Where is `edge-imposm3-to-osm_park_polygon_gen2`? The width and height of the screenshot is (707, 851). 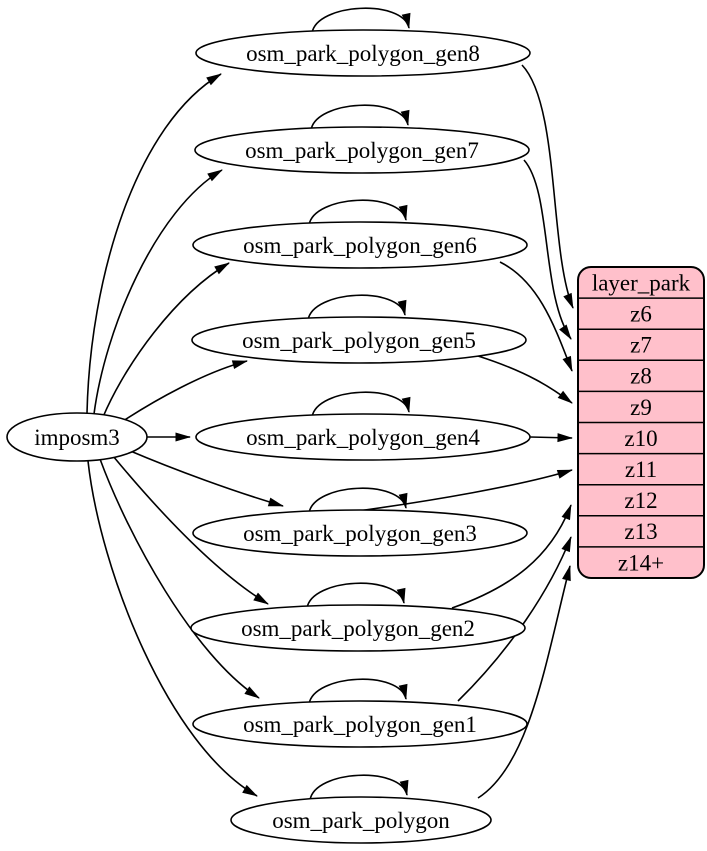
edge-imposm3-to-osm_park_polygon_gen2 is located at coordinates (190, 530).